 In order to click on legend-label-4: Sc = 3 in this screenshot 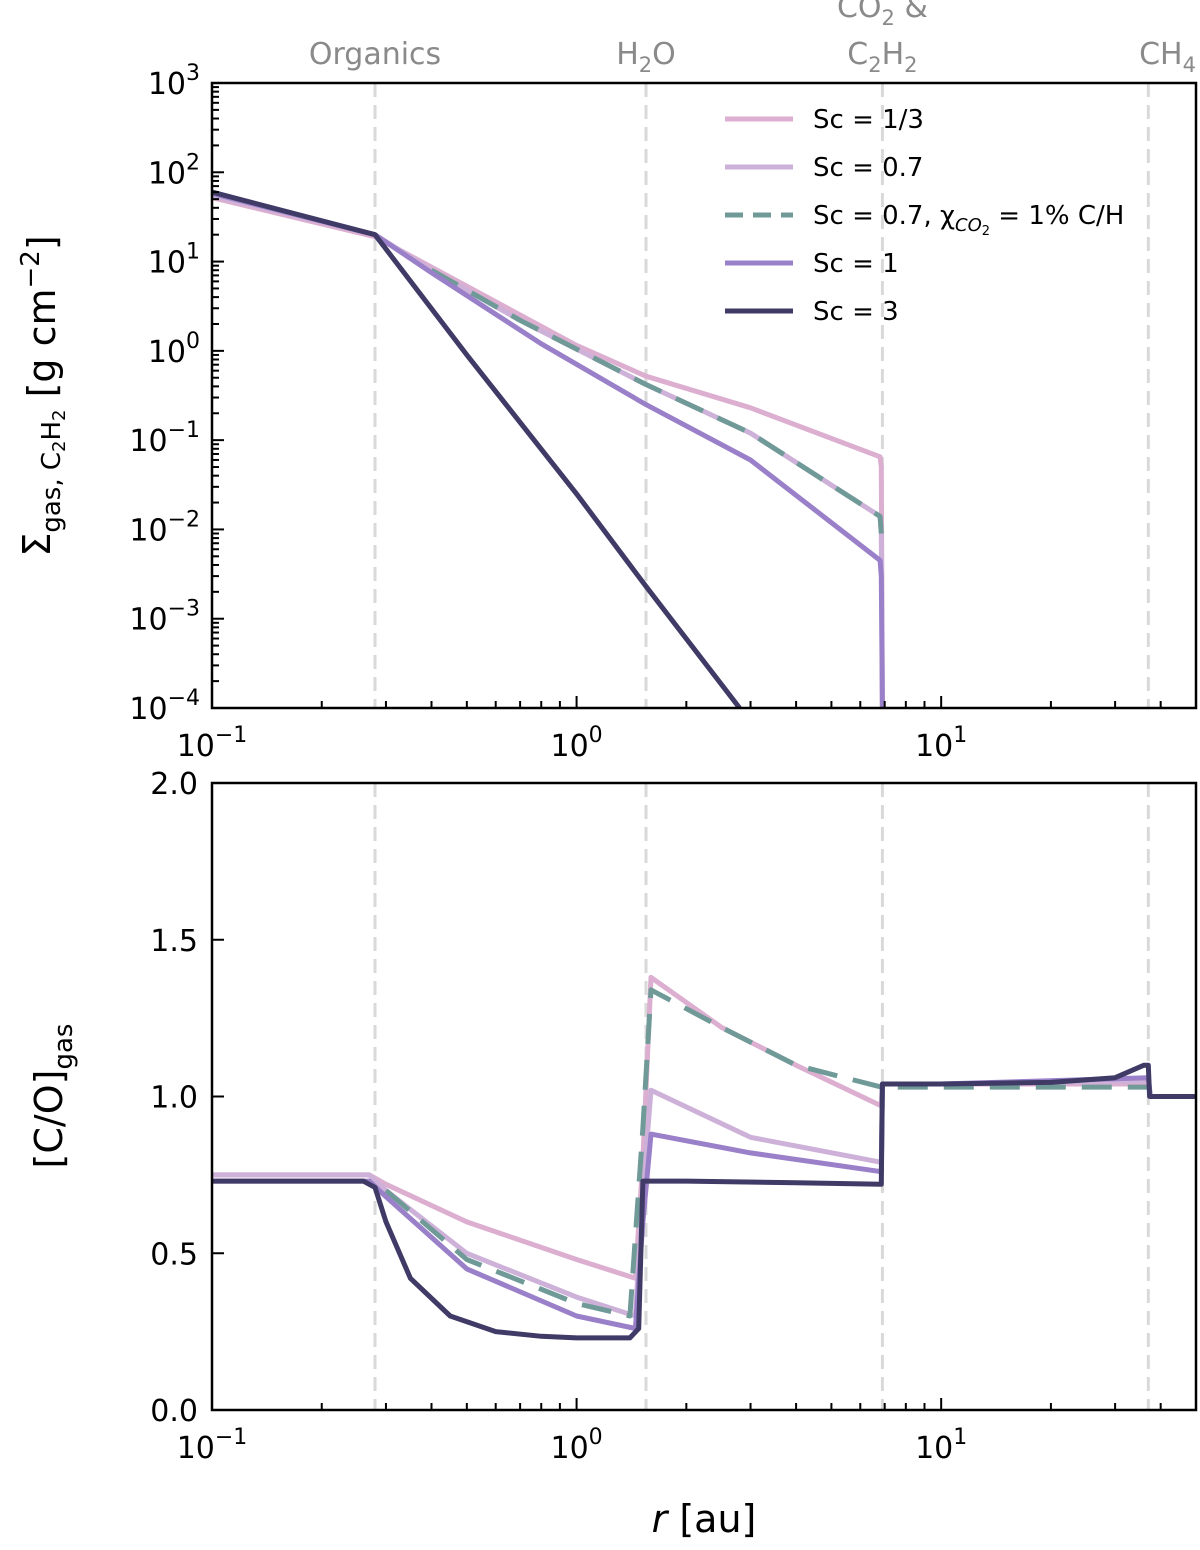, I will do `click(856, 312)`.